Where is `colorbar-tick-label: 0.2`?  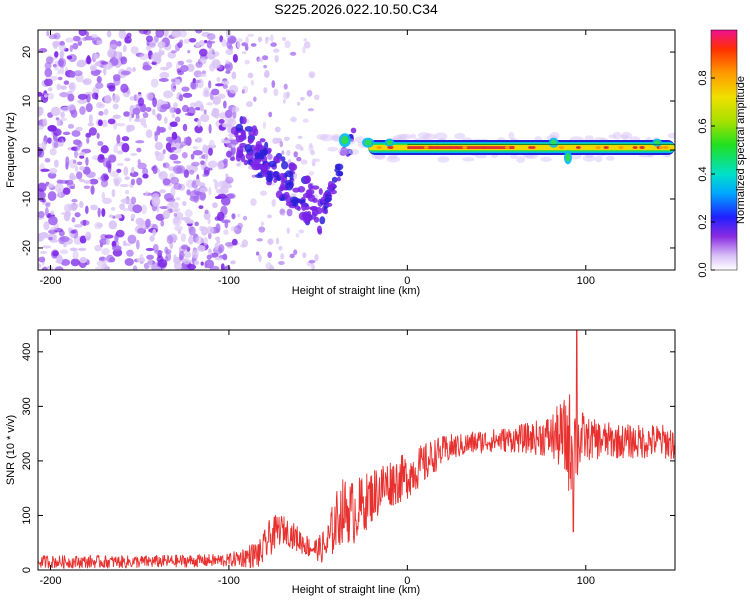 colorbar-tick-label: 0.2 is located at coordinates (703, 221).